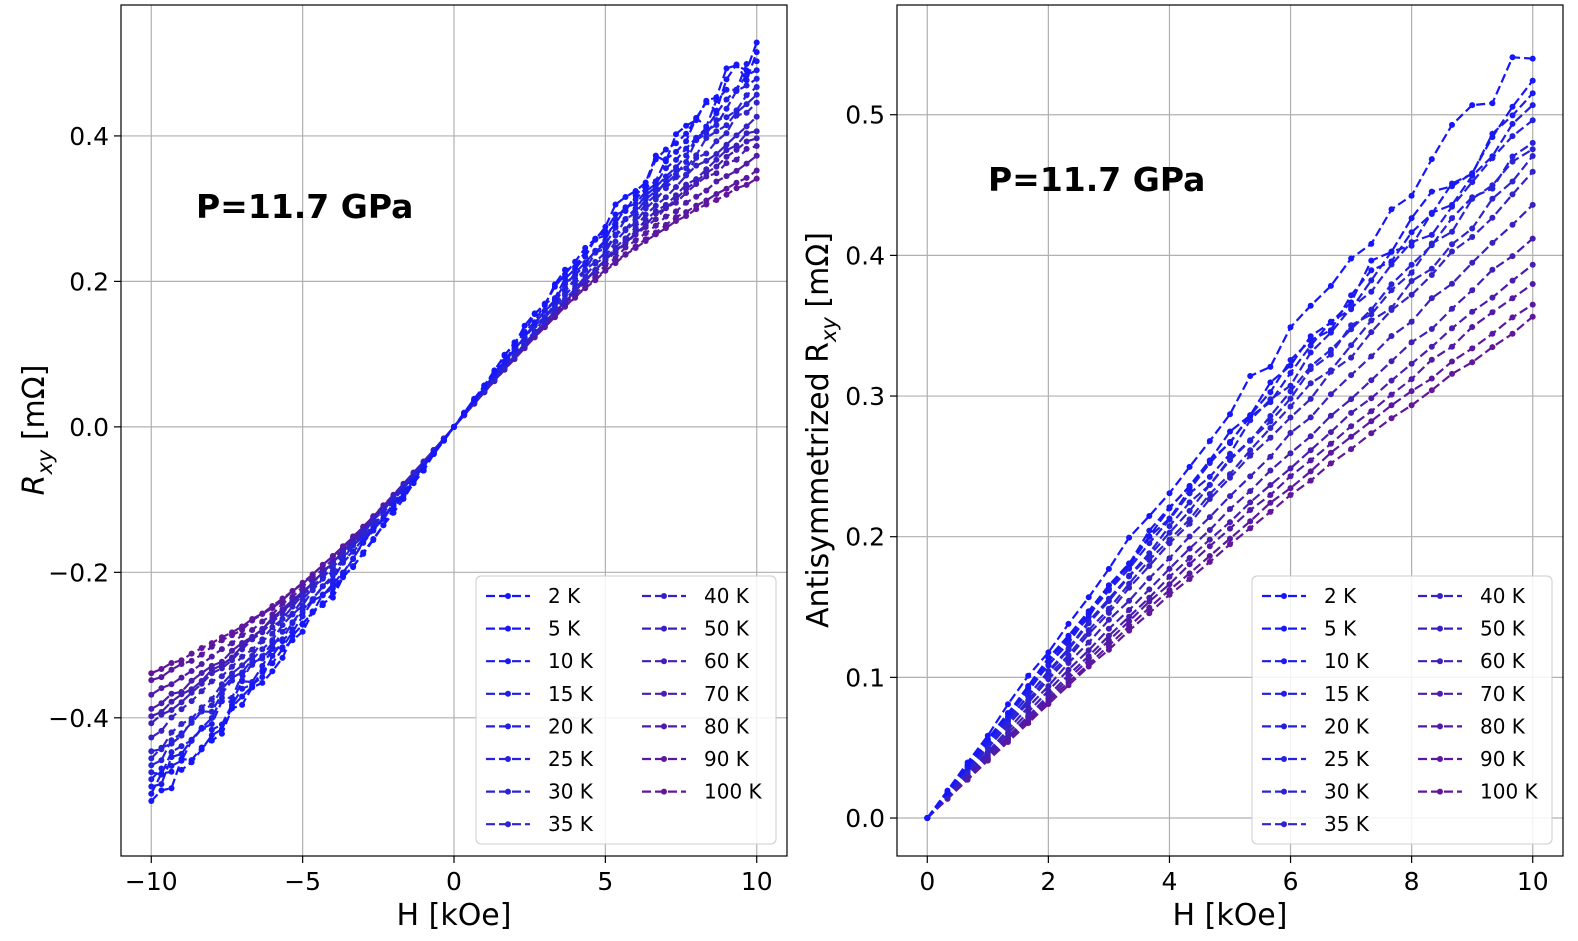  What do you see at coordinates (304, 206) in the screenshot?
I see `left-annotation: P=11.7 GPa` at bounding box center [304, 206].